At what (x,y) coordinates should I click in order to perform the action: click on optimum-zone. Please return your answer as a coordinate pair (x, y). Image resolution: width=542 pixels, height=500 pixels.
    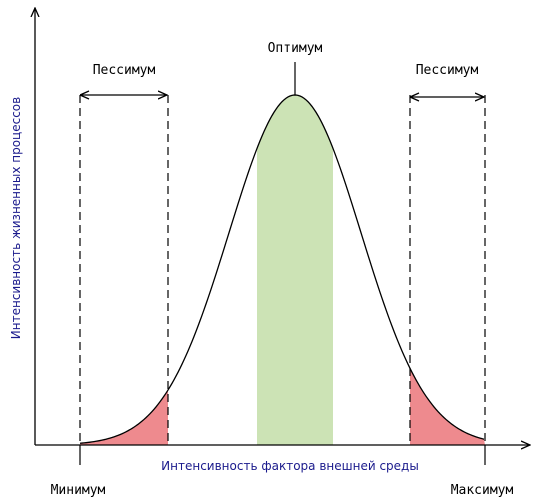
    Looking at the image, I should click on (295, 270).